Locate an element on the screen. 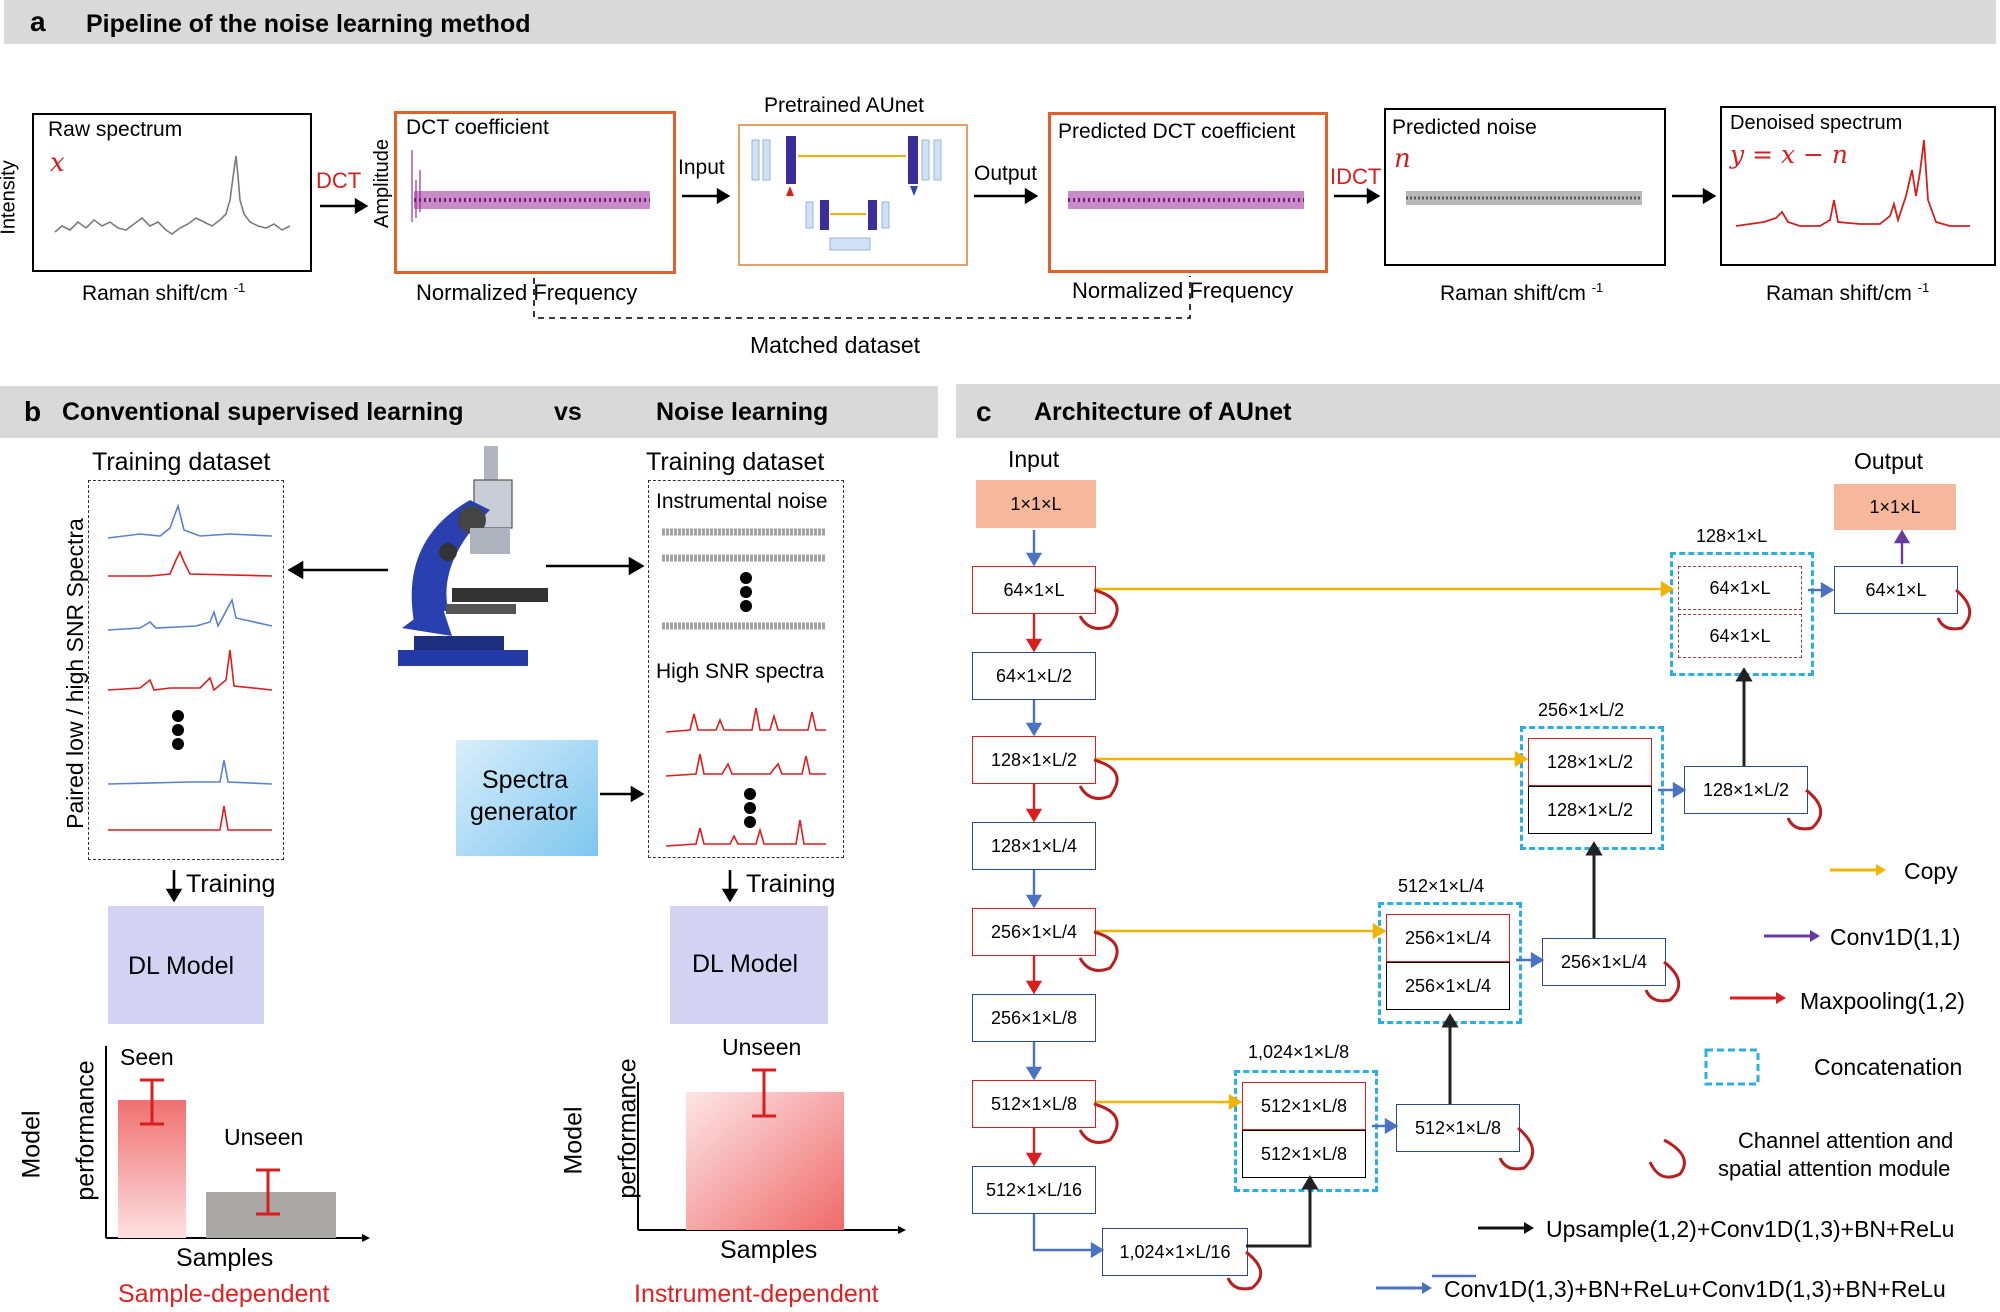 This screenshot has height=1312, width=2000. concat-label-3: 1,024×1×L/8 is located at coordinates (1299, 1052).